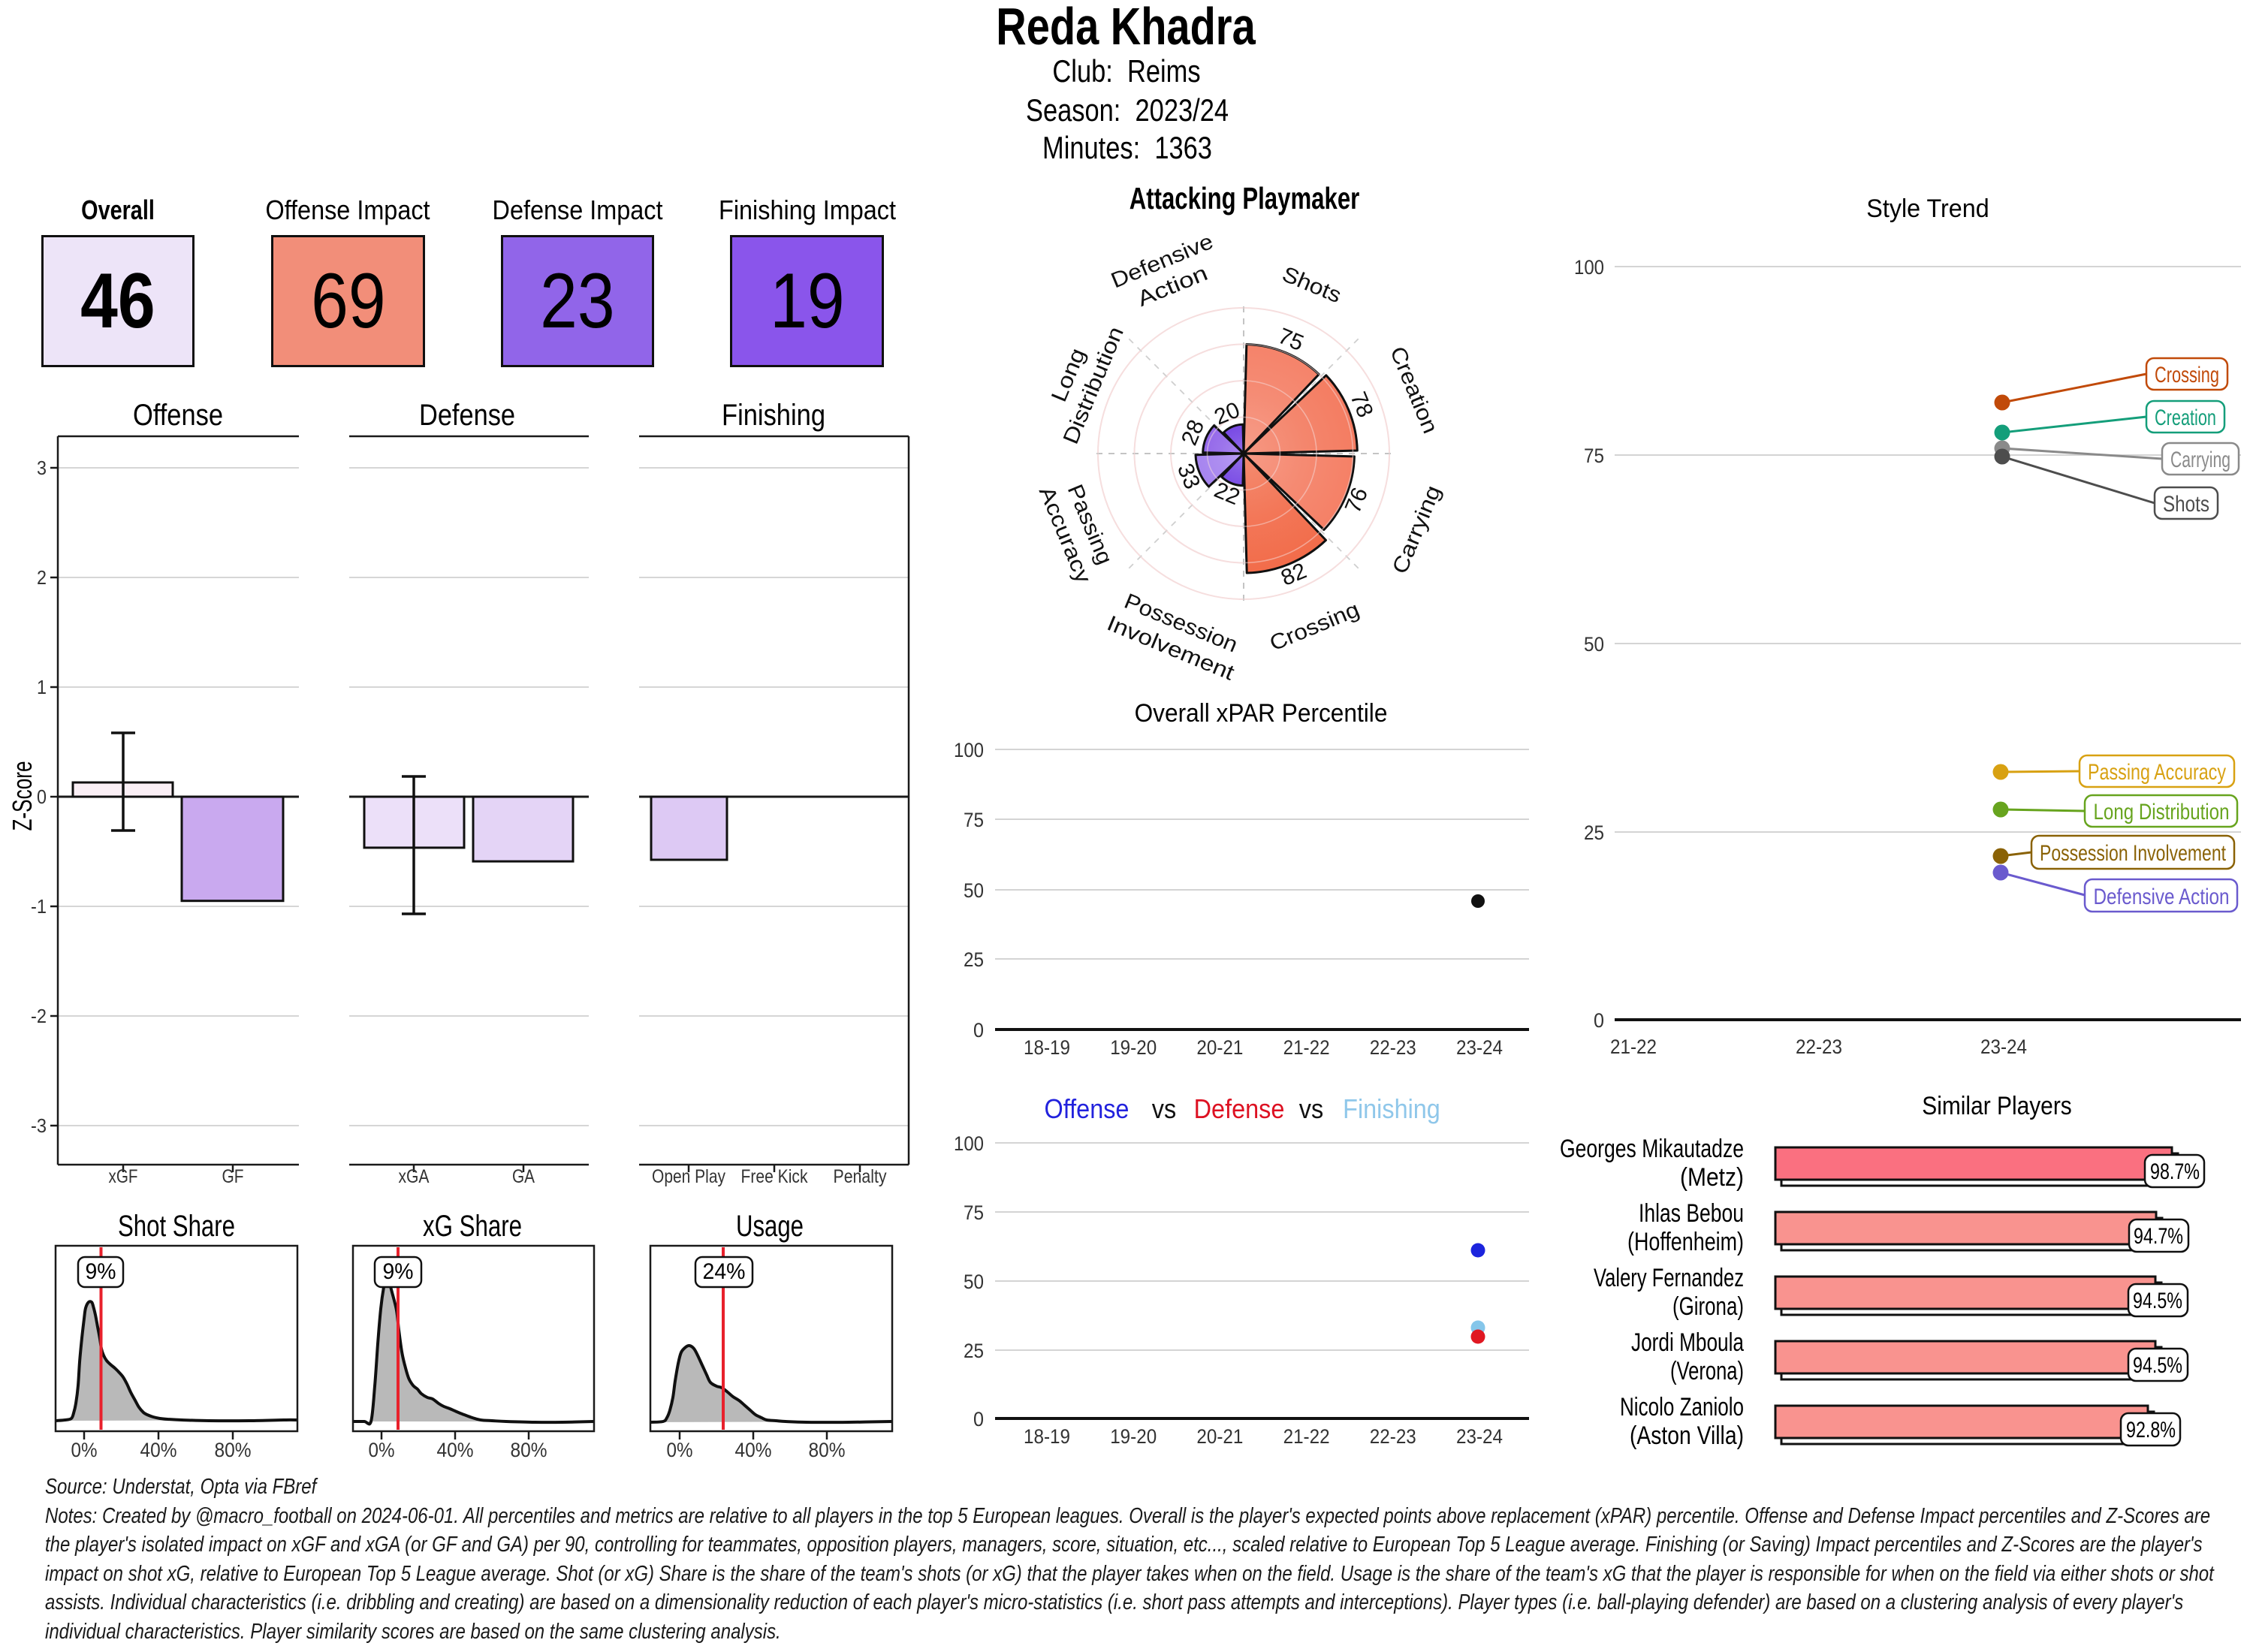 Image resolution: width=2253 pixels, height=1652 pixels. Describe the element at coordinates (1652, 1149) in the screenshot. I see `svg-text: Georges Mikautadze` at that location.